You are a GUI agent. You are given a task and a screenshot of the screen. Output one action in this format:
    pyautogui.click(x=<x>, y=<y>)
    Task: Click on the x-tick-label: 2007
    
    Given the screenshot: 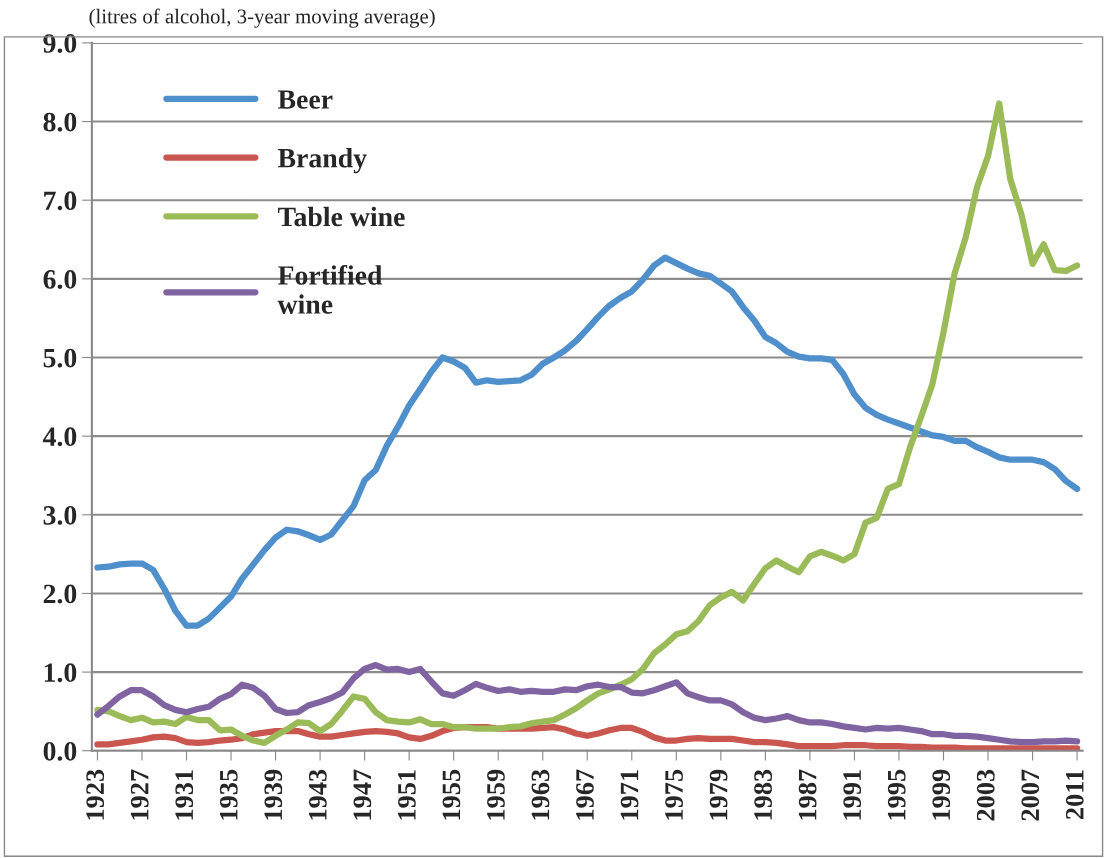 What is the action you would take?
    pyautogui.click(x=1030, y=795)
    